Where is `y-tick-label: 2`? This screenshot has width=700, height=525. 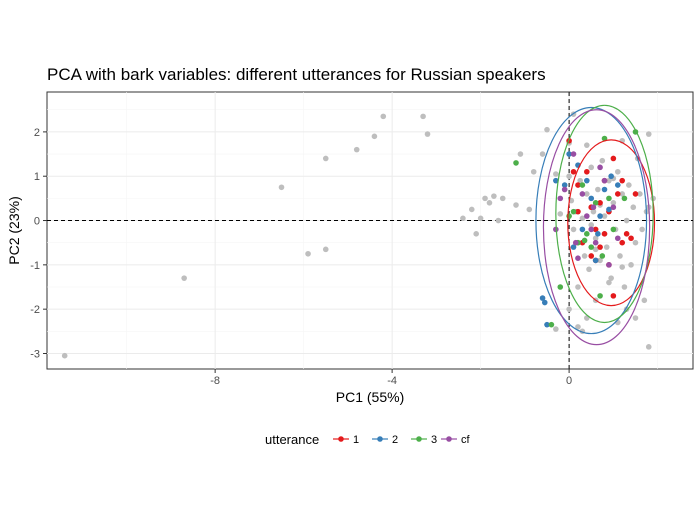 y-tick-label: 2 is located at coordinates (37, 133).